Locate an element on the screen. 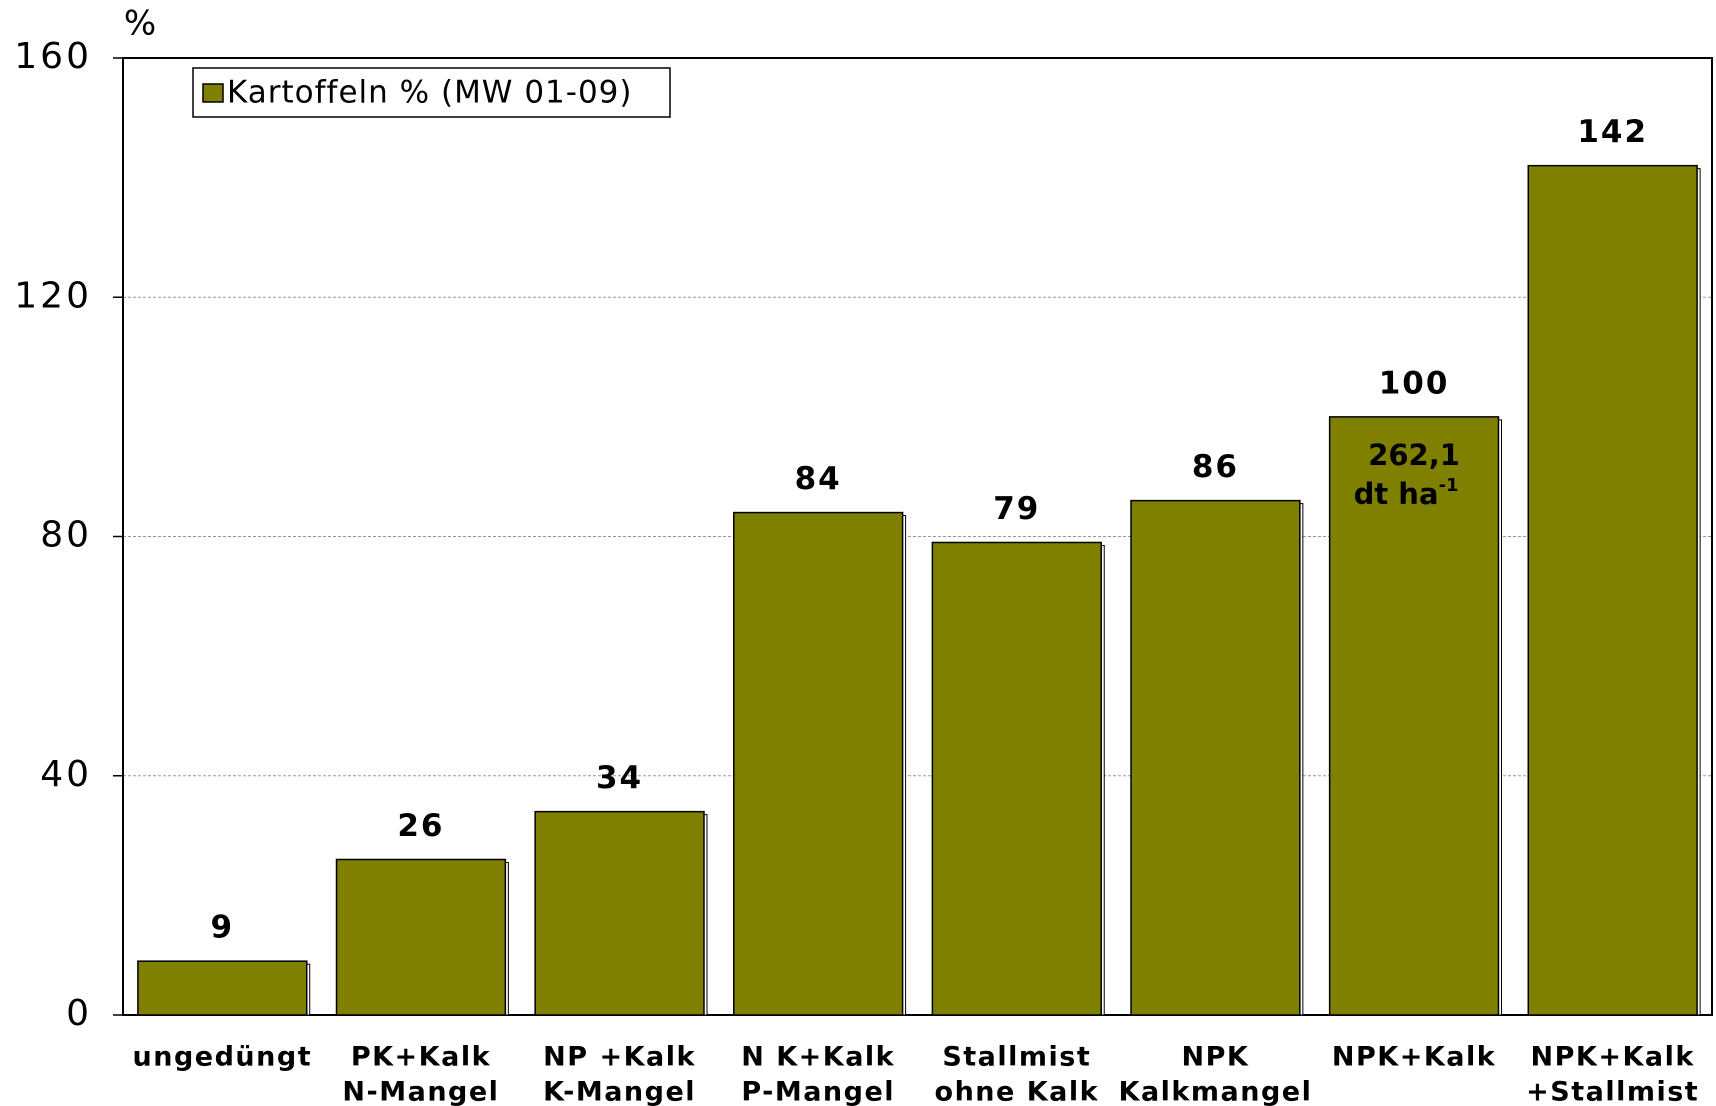 This screenshot has height=1106, width=1716. x-tick-label: Kalkmangel is located at coordinates (1216, 1091).